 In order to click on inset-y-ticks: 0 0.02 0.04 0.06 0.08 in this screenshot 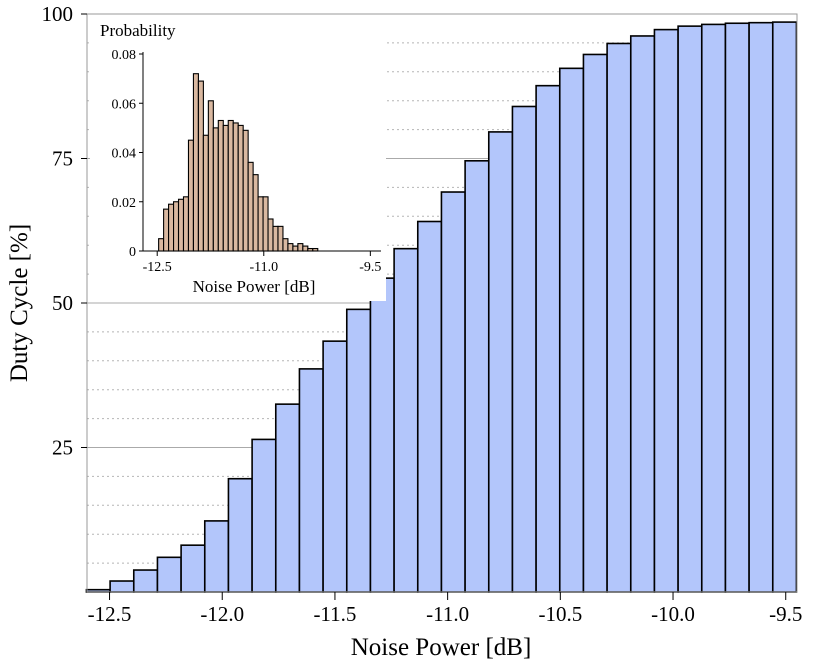, I will do `click(127, 154)`.